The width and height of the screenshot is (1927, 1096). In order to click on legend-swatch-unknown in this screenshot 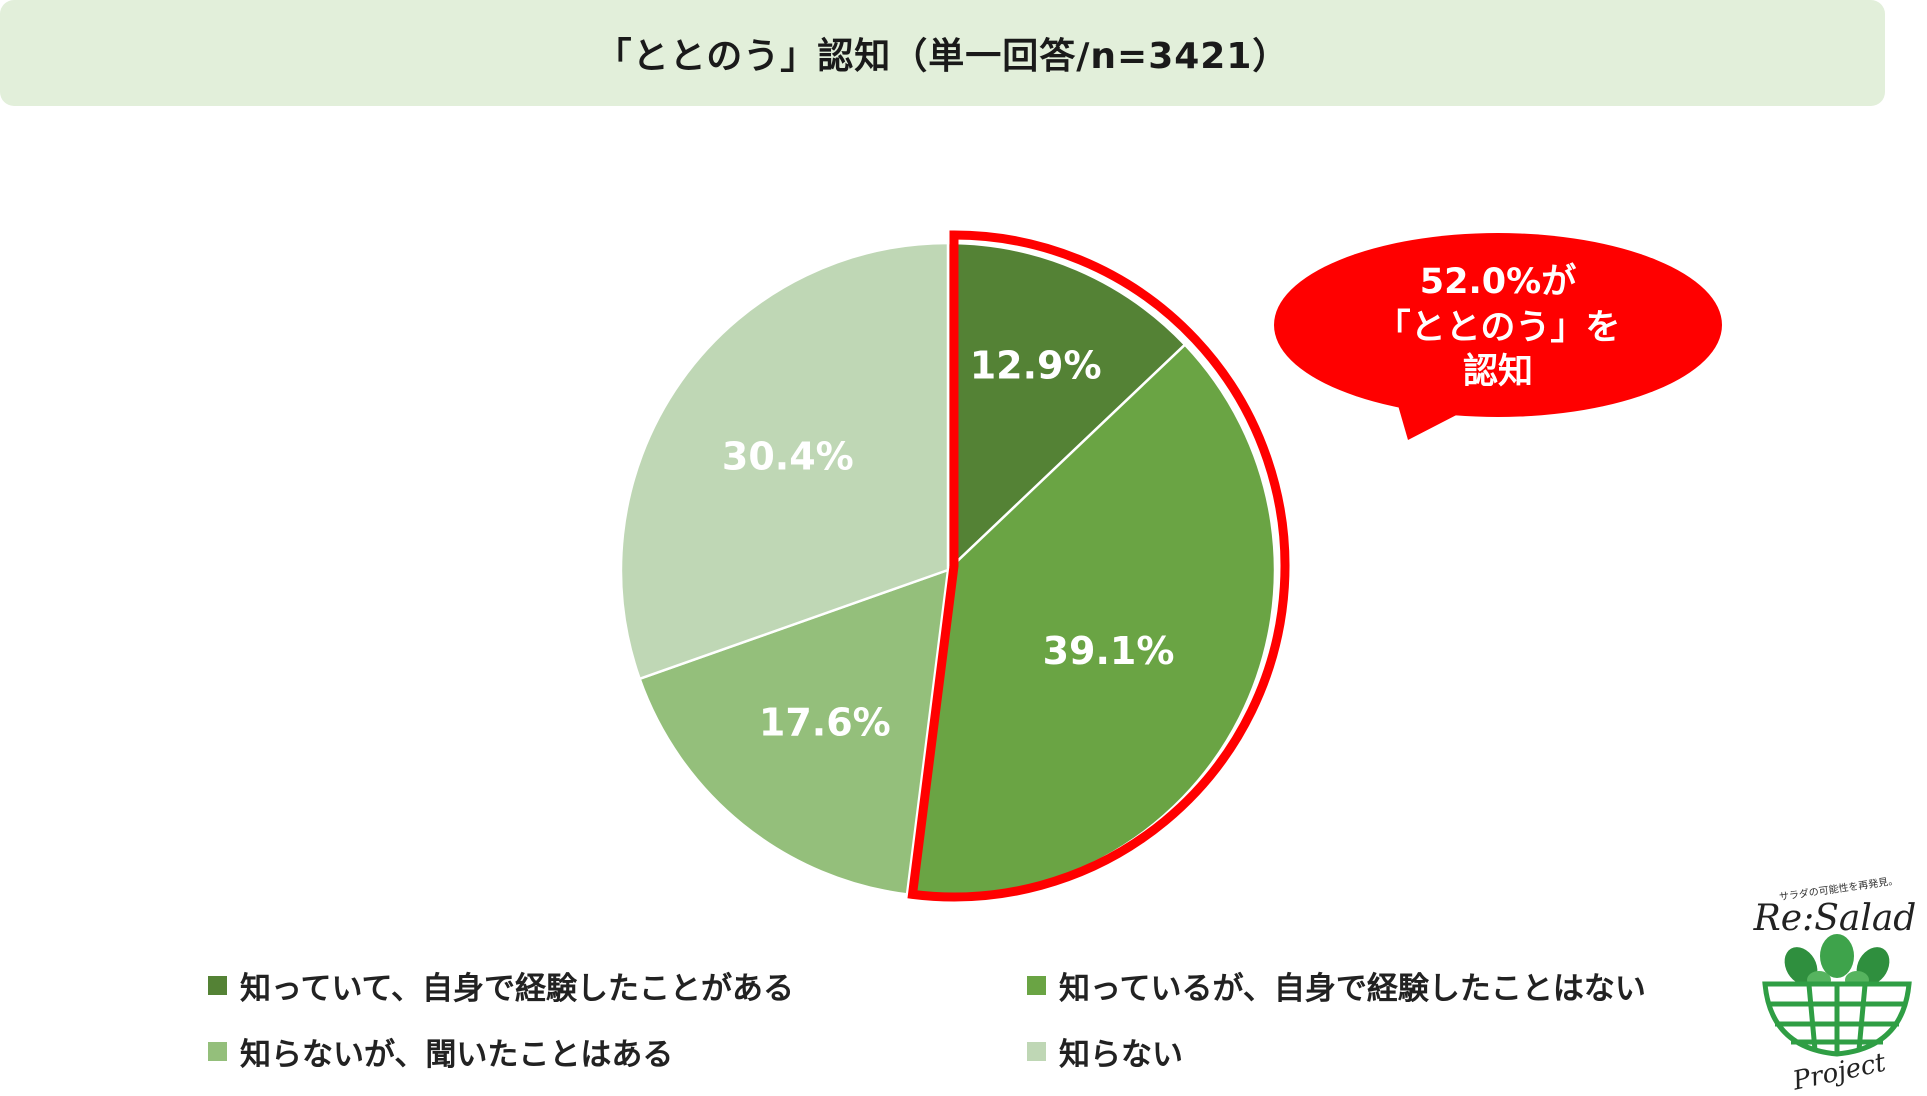, I will do `click(1036, 1051)`.